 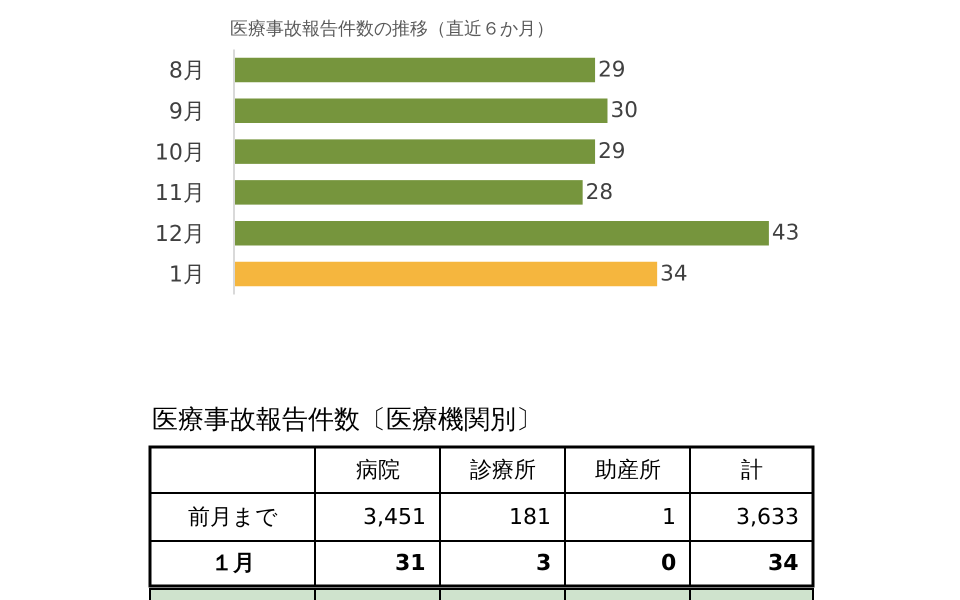 What do you see at coordinates (786, 233) in the screenshot?
I see `data-label: 43` at bounding box center [786, 233].